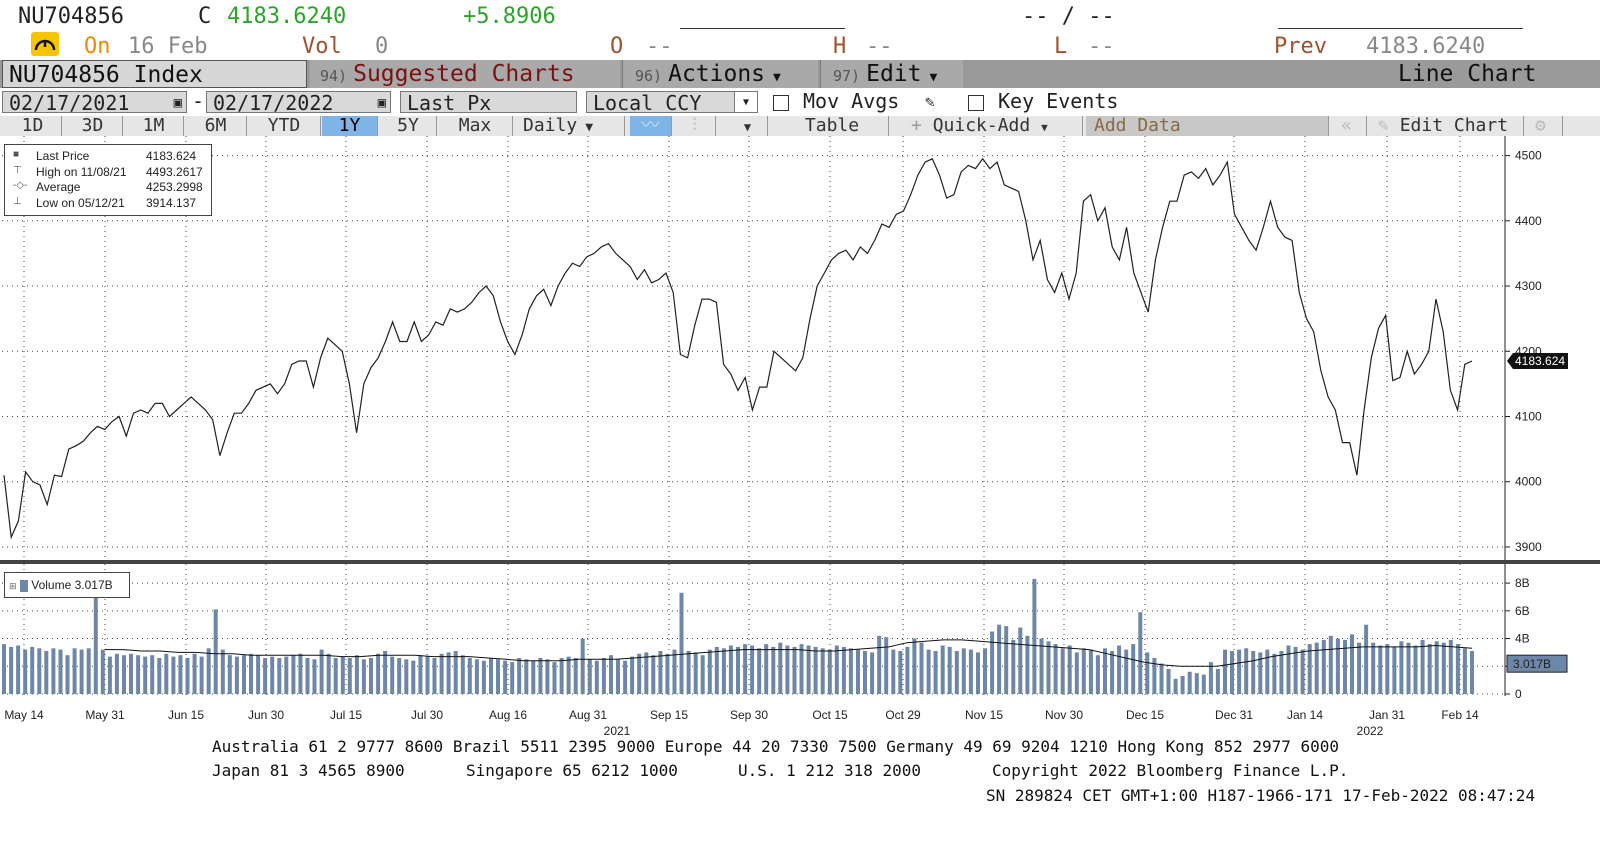  What do you see at coordinates (475, 126) in the screenshot?
I see `range-button-max: Max` at bounding box center [475, 126].